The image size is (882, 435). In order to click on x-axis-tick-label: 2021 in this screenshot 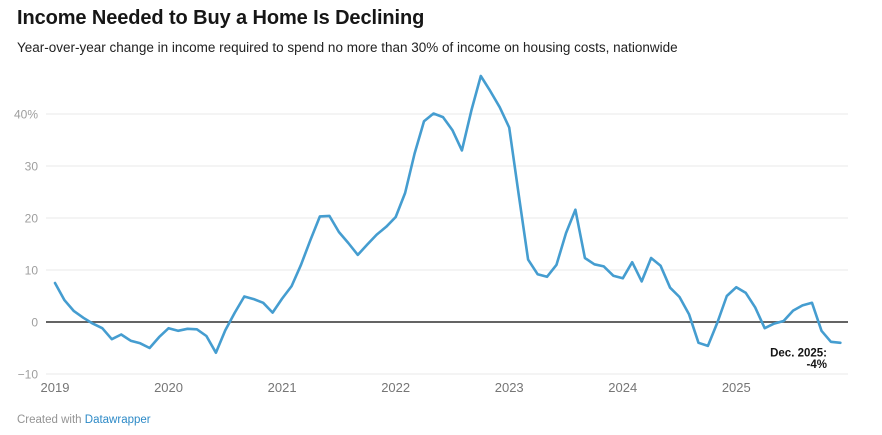, I will do `click(282, 387)`.